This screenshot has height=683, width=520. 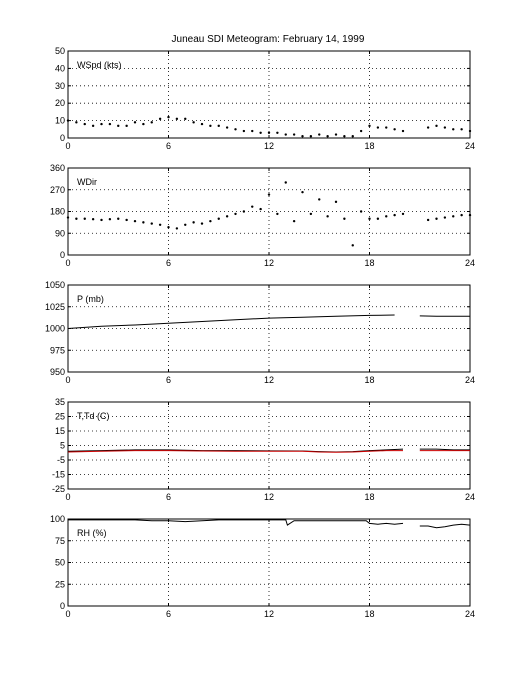 I want to click on y-tick-label: 1050, so click(x=55, y=285).